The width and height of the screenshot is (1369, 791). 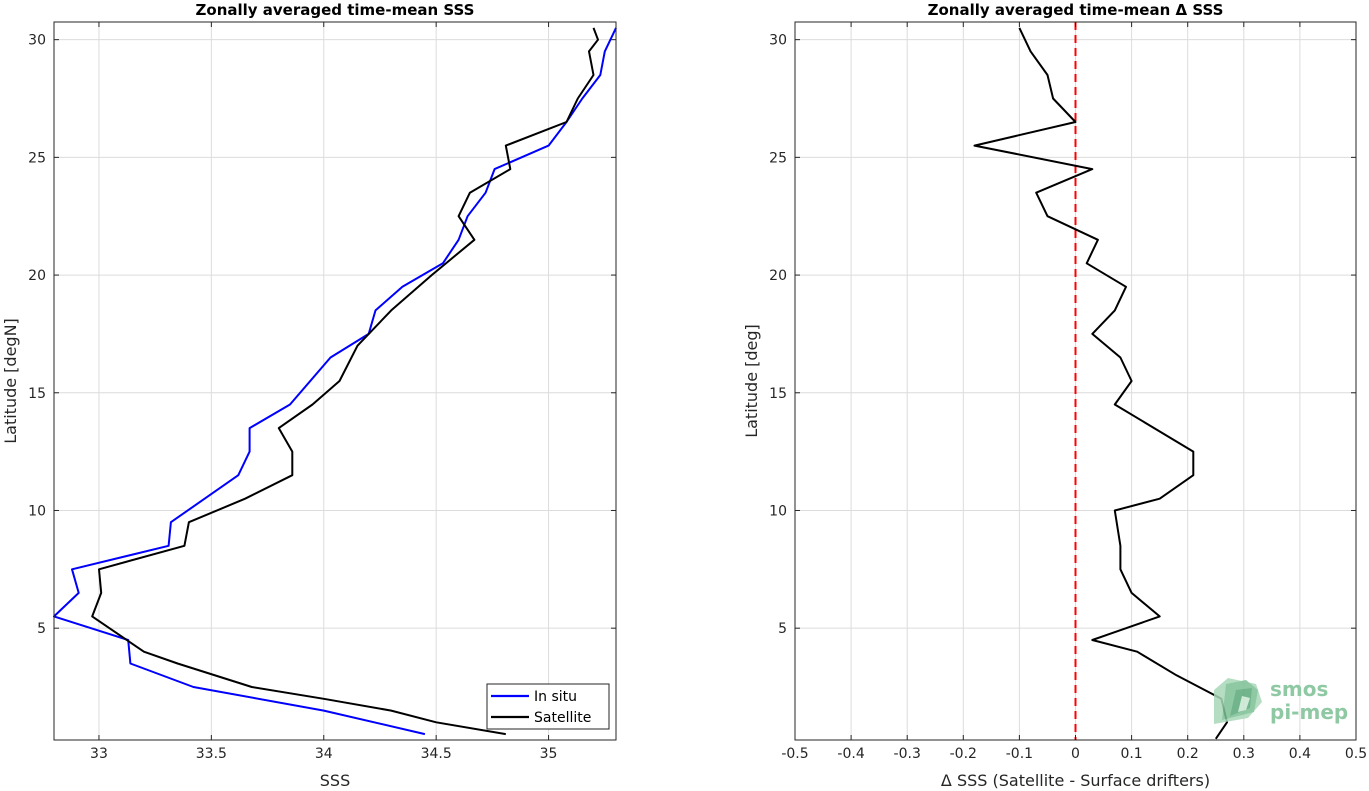 What do you see at coordinates (963, 754) in the screenshot?
I see `delta-sss-x-tick-label: -0.2` at bounding box center [963, 754].